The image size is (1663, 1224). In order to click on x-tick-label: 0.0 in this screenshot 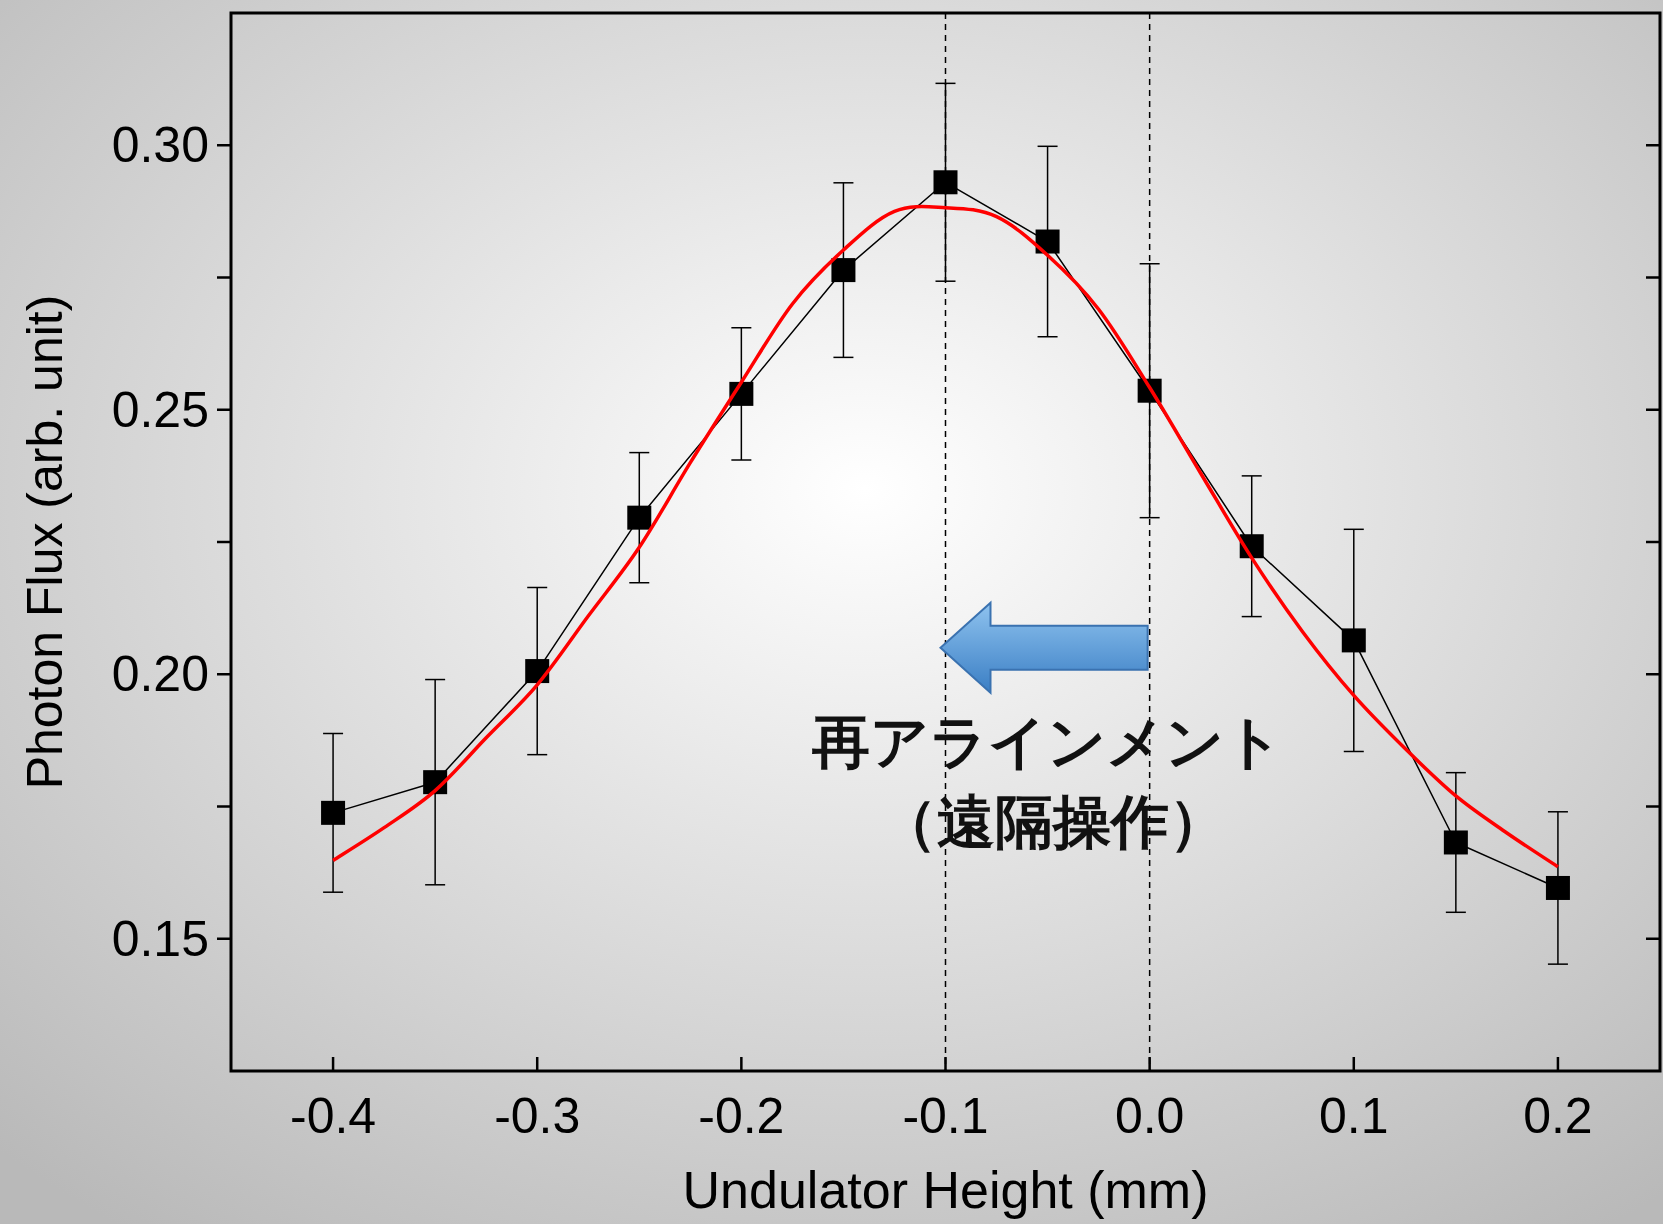, I will do `click(1149, 1116)`.